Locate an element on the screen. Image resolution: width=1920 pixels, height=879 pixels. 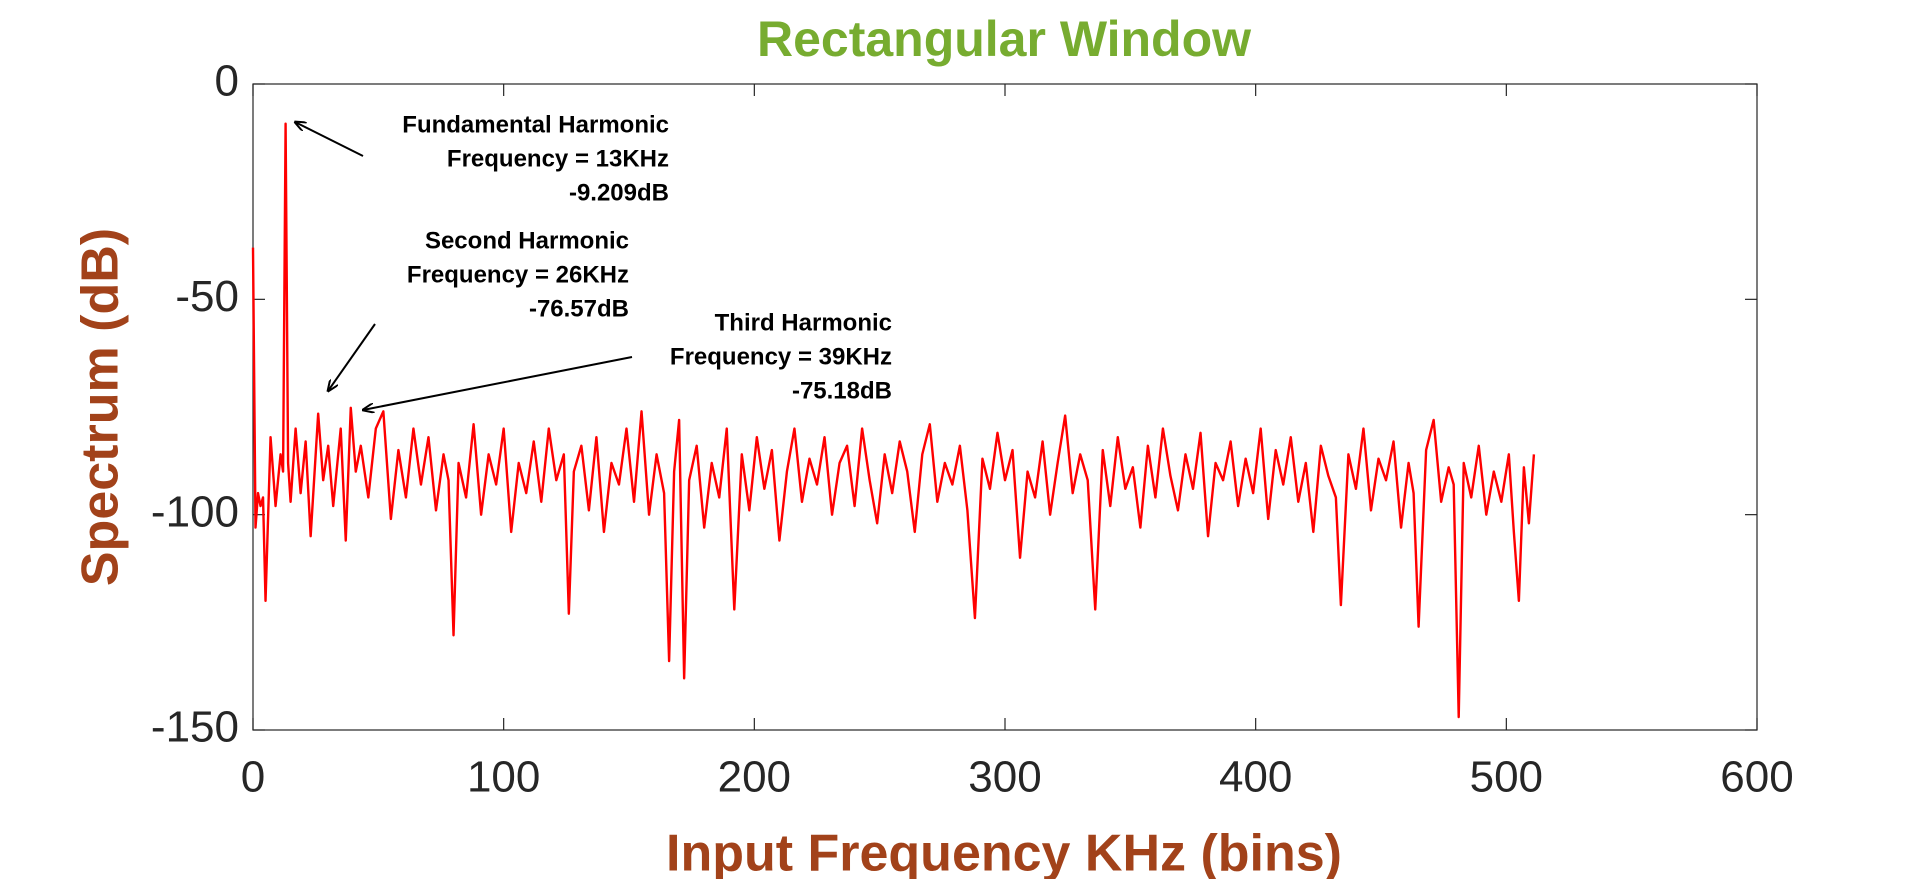
x-axis-label: Input Frequency KHz (bins) is located at coordinates (1004, 852).